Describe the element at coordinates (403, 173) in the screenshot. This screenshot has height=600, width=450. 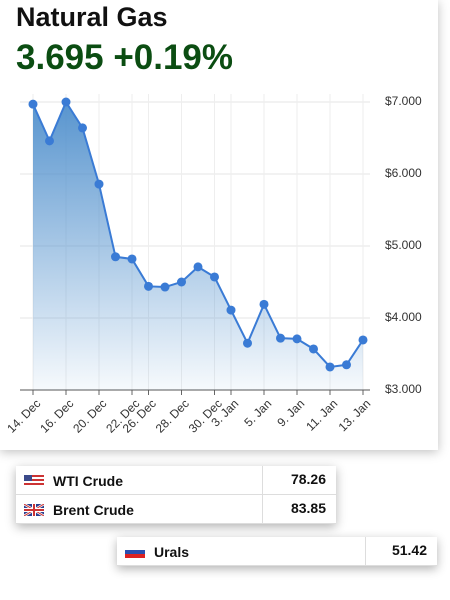
I see `y-tick-label: $6.000` at that location.